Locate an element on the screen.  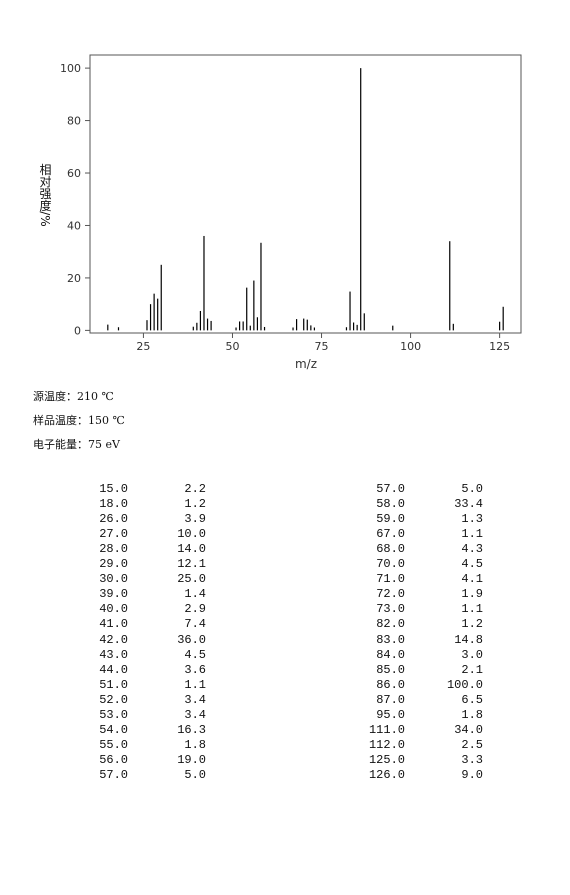
mz-cell: 15.0 is located at coordinates (113, 489).